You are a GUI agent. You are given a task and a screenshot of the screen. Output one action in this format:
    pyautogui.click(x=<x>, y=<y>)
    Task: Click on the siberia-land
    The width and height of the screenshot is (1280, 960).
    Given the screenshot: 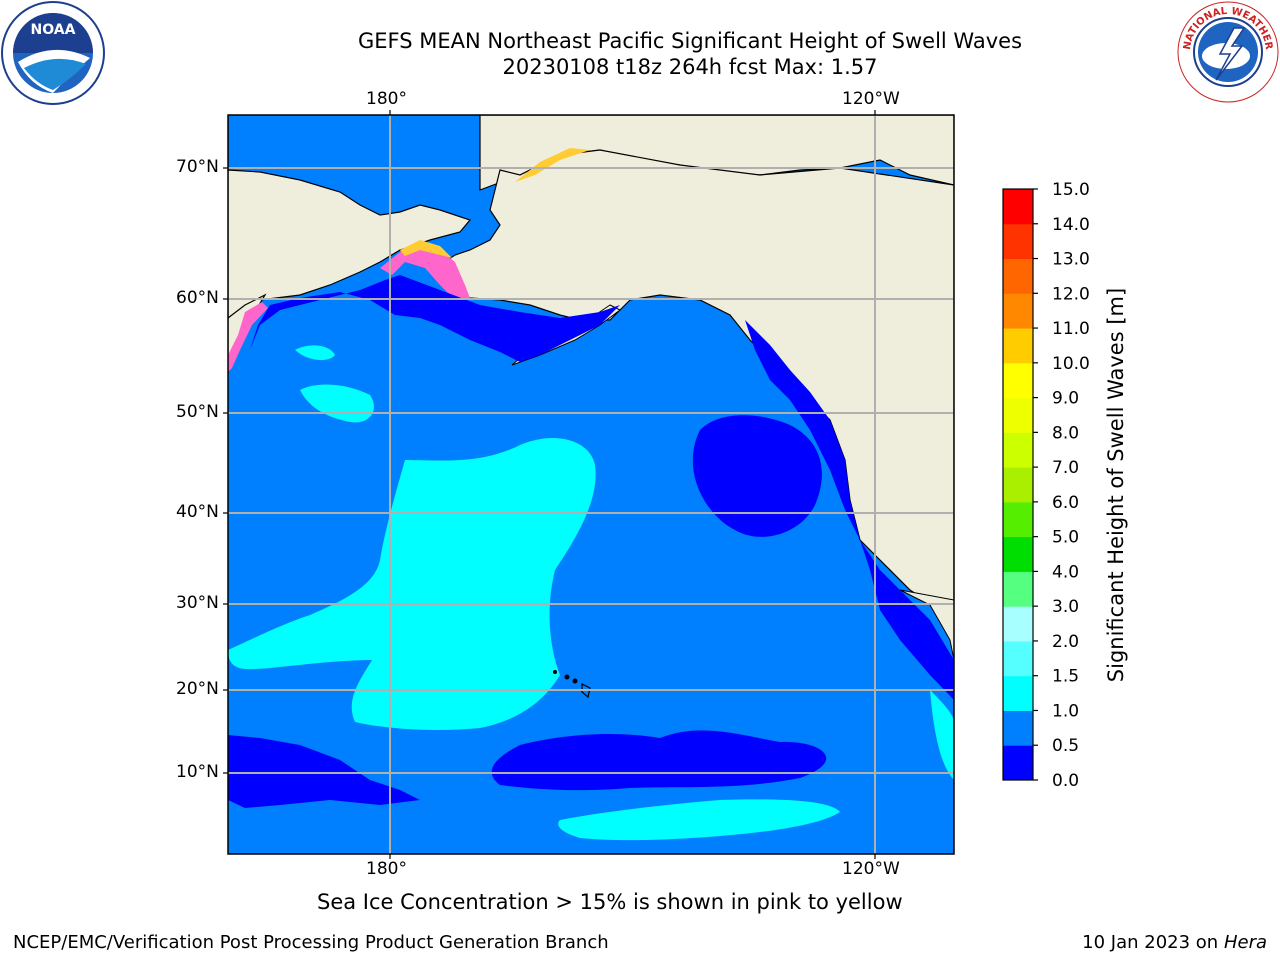 What is the action you would take?
    pyautogui.click(x=350, y=217)
    